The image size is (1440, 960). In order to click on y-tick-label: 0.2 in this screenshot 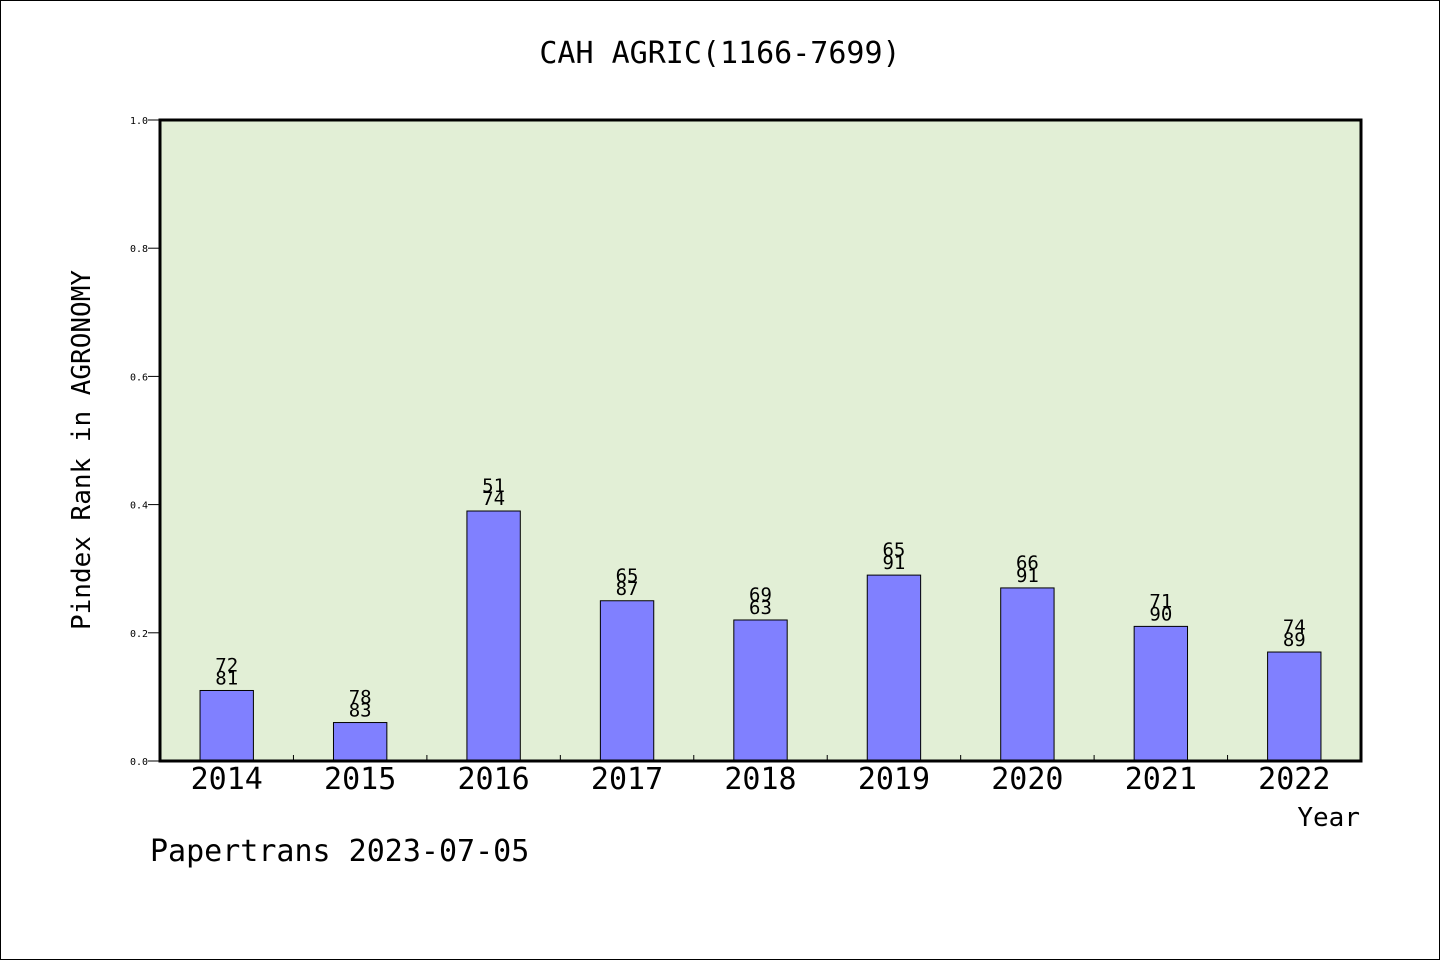, I will do `click(139, 634)`.